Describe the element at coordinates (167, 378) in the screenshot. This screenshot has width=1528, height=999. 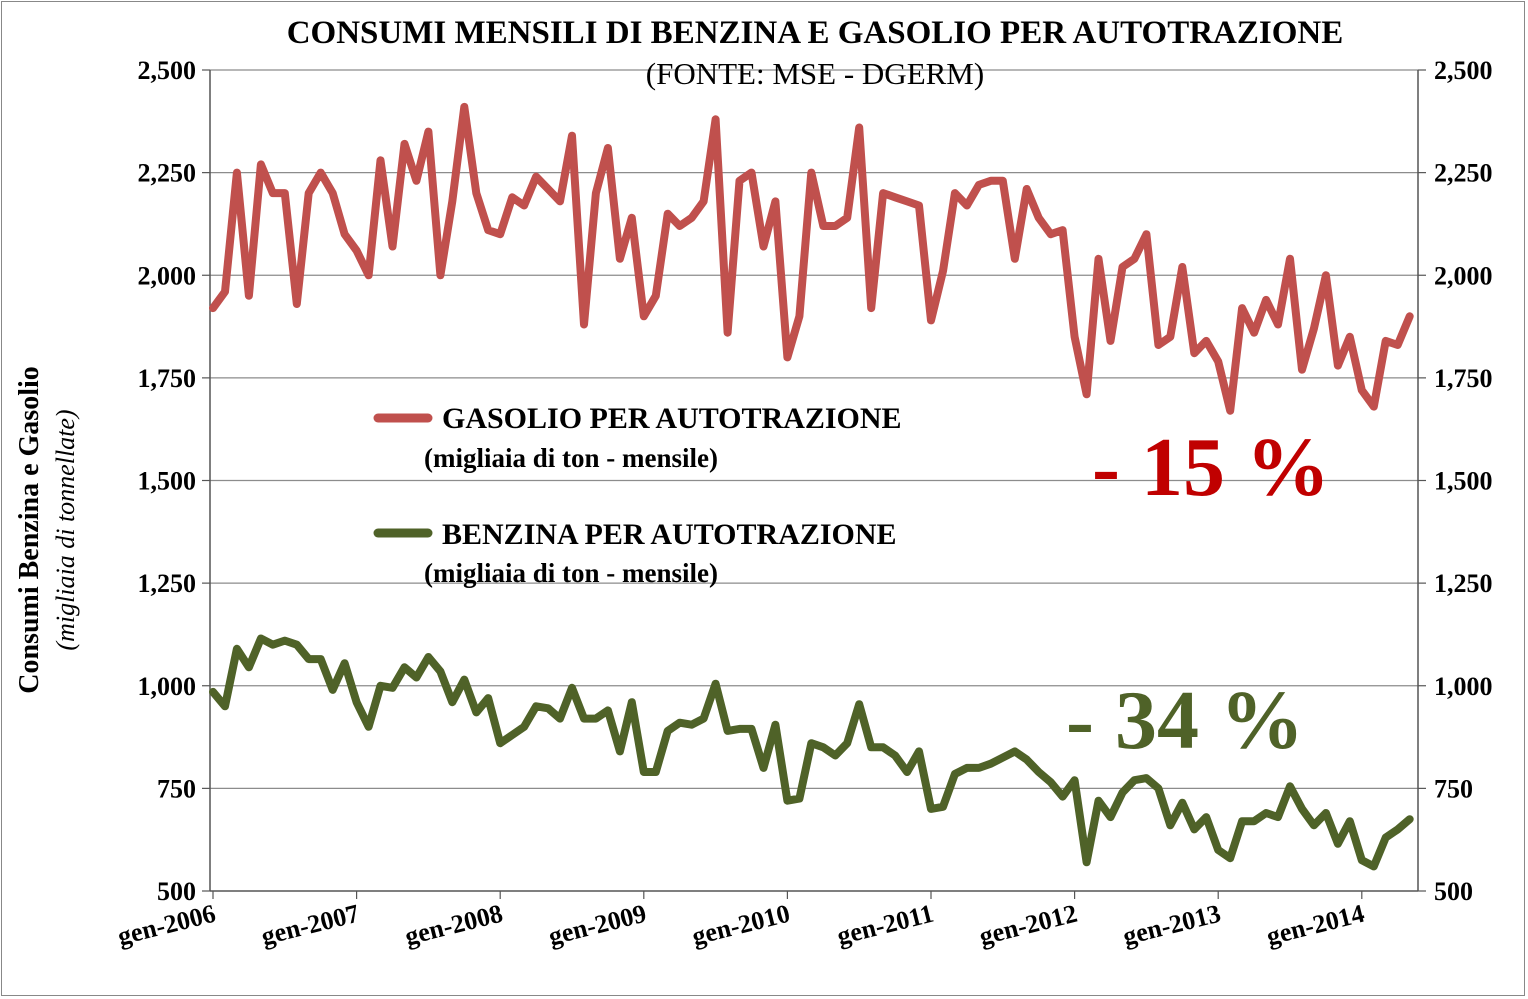
I see `y-tick-label-left: 1,750` at that location.